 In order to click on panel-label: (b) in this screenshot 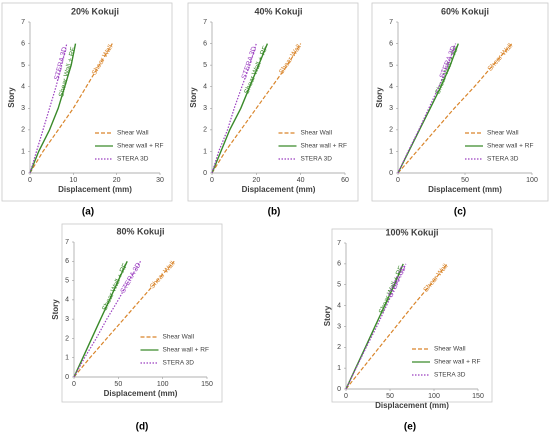, I will do `click(274, 212)`.